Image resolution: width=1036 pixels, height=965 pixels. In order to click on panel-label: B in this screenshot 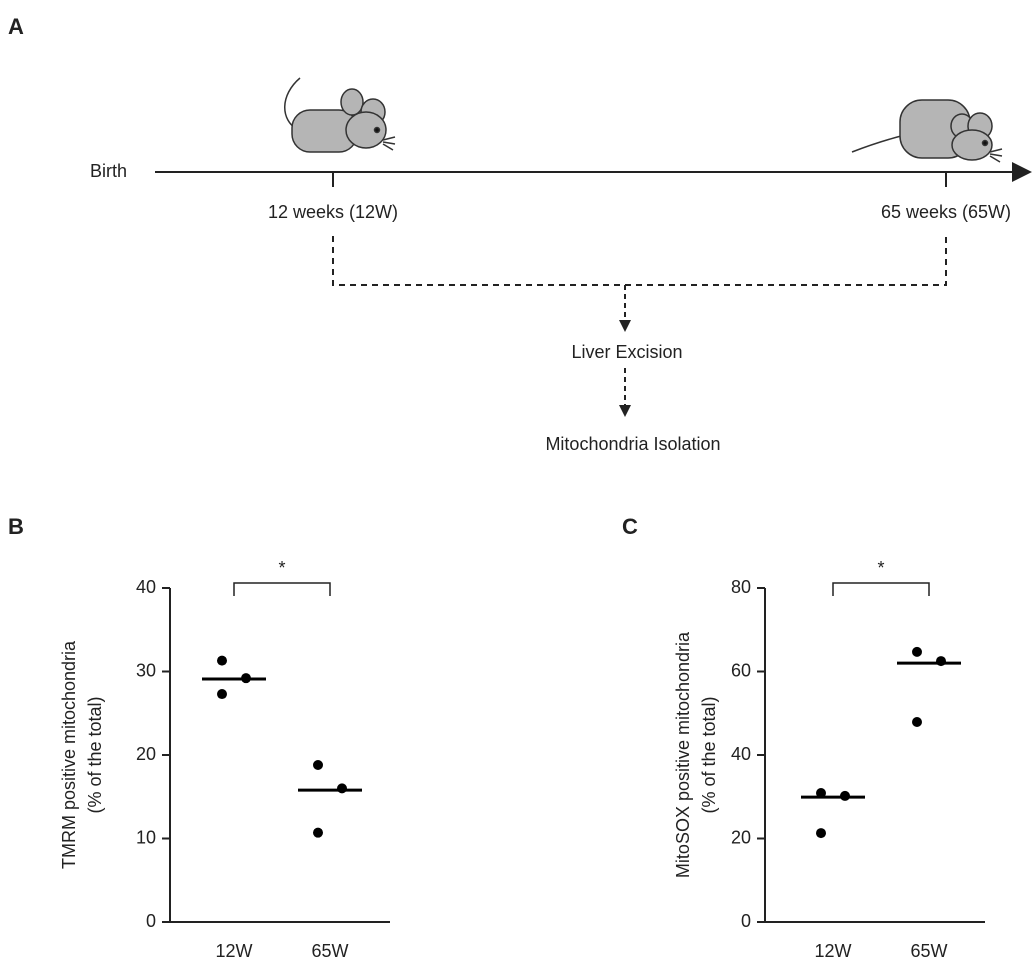, I will do `click(16, 526)`.